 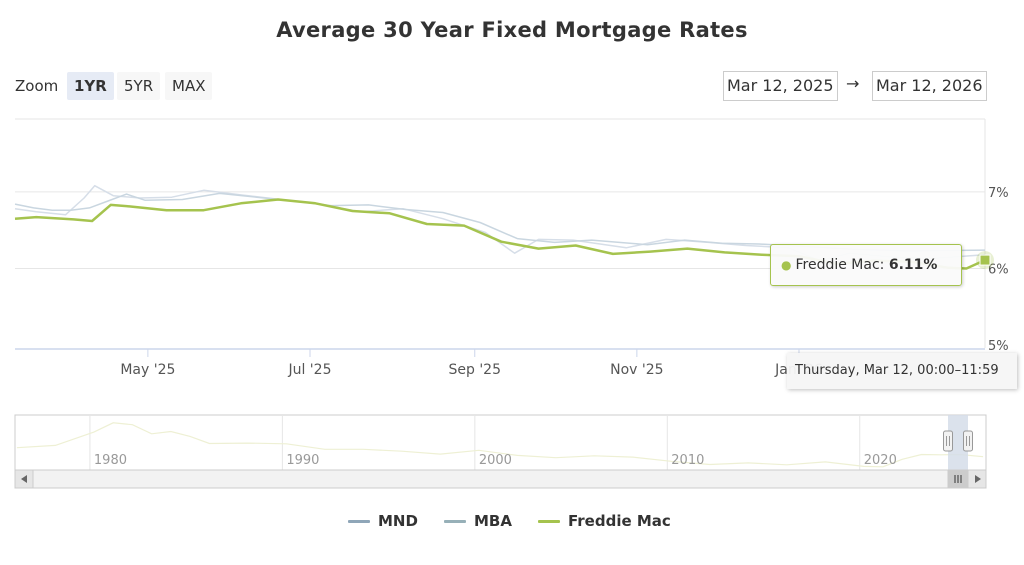 I want to click on scrollbar-track, so click(x=500, y=479).